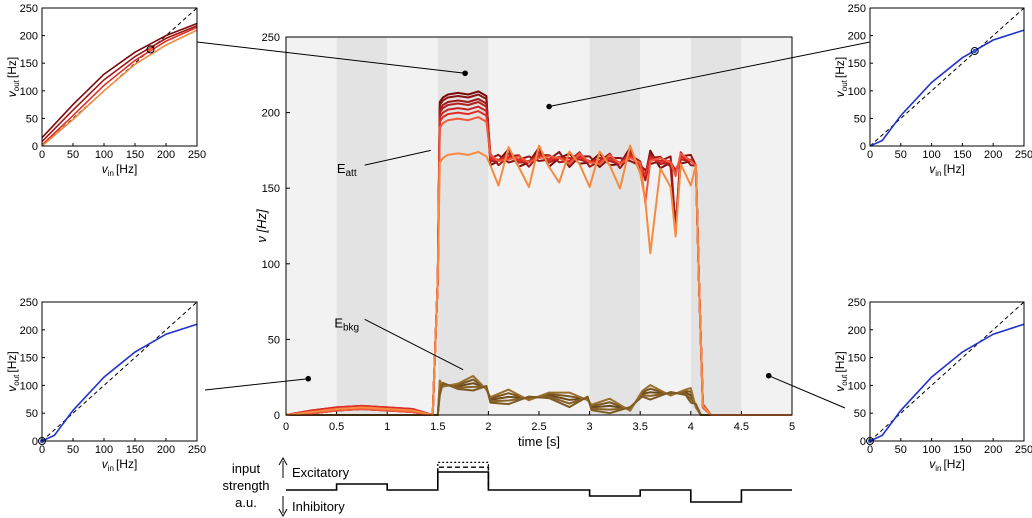  What do you see at coordinates (261, 226) in the screenshot?
I see `y-axis-label: ν [Hz]` at bounding box center [261, 226].